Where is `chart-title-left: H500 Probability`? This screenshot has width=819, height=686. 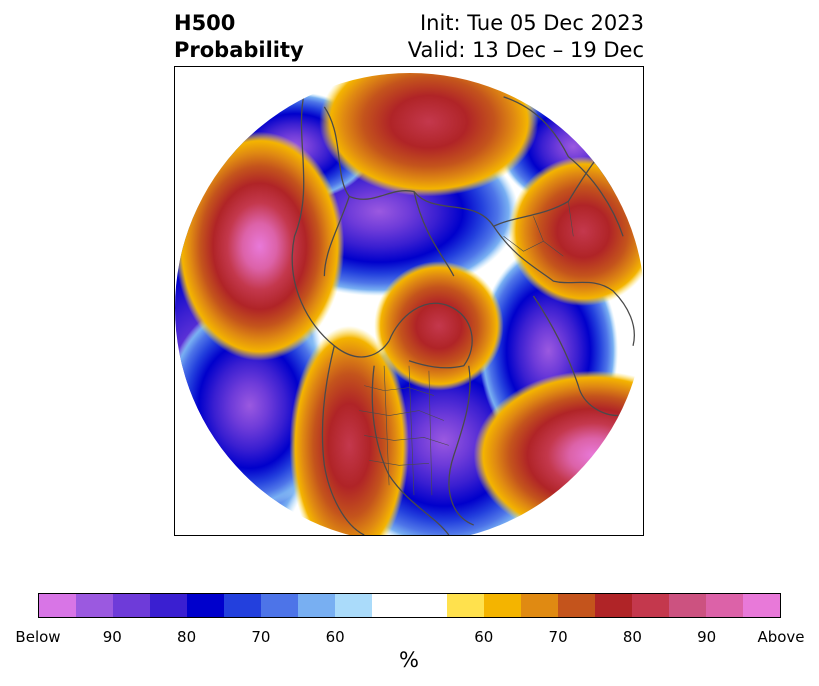
chart-title-left: H500 Probability is located at coordinates (239, 37).